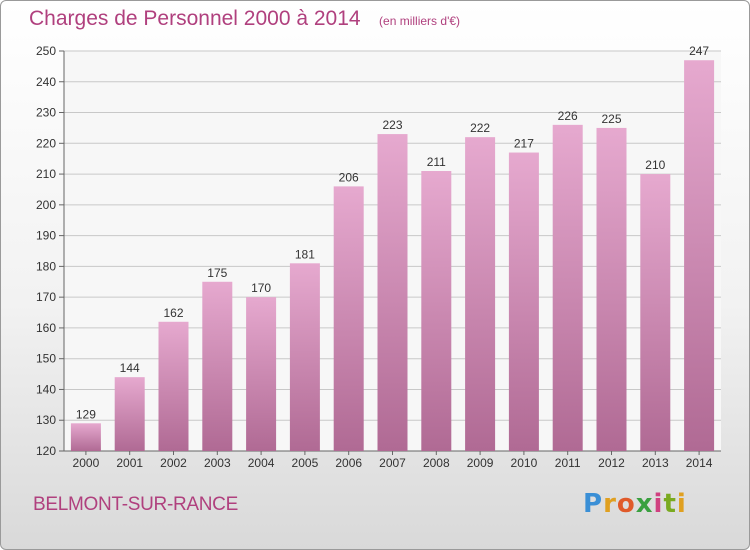 Image resolution: width=750 pixels, height=550 pixels. What do you see at coordinates (86, 463) in the screenshot?
I see `x-tick-label: 2000` at bounding box center [86, 463].